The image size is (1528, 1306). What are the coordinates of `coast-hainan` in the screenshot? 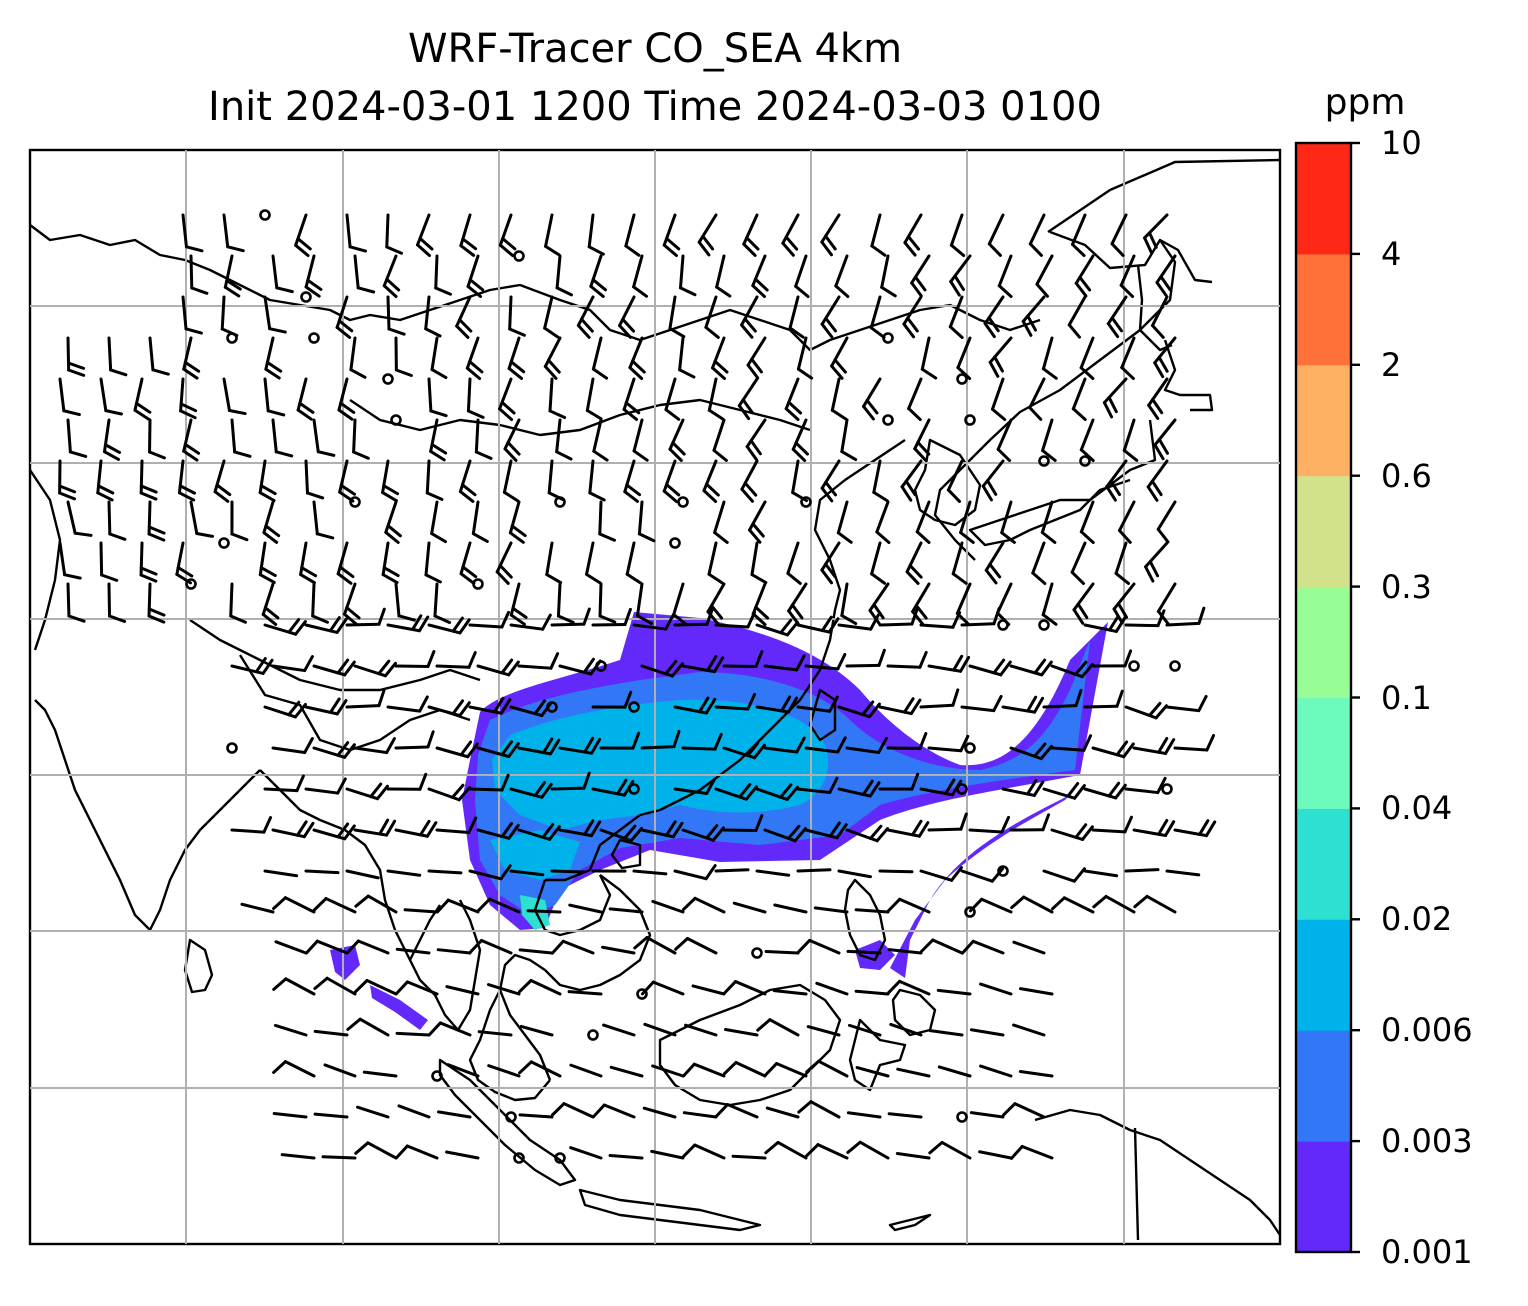 It's located at (626, 854).